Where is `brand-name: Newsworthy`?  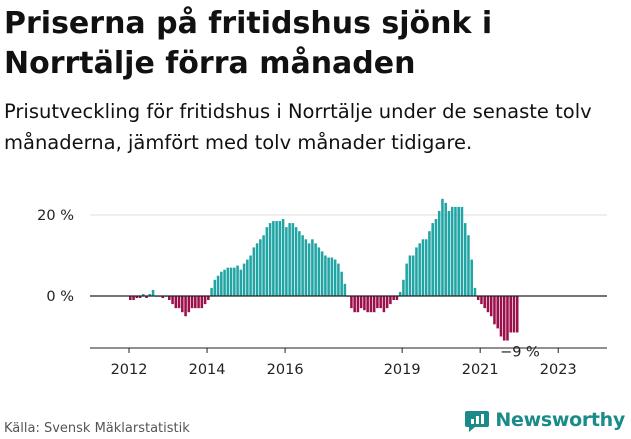 brand-name: Newsworthy is located at coordinates (560, 420).